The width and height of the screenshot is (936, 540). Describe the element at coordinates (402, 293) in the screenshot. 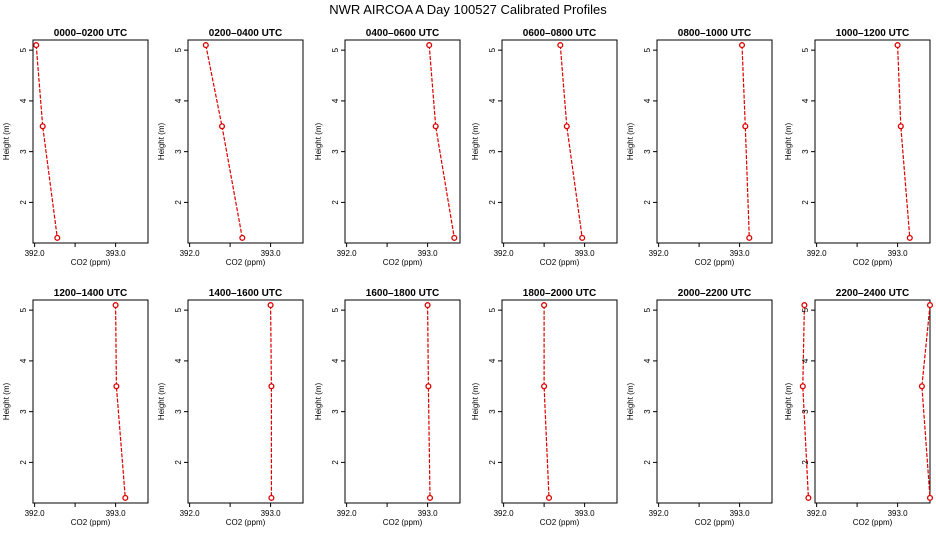

I see `panel-title: 1600–1800 UTC` at that location.